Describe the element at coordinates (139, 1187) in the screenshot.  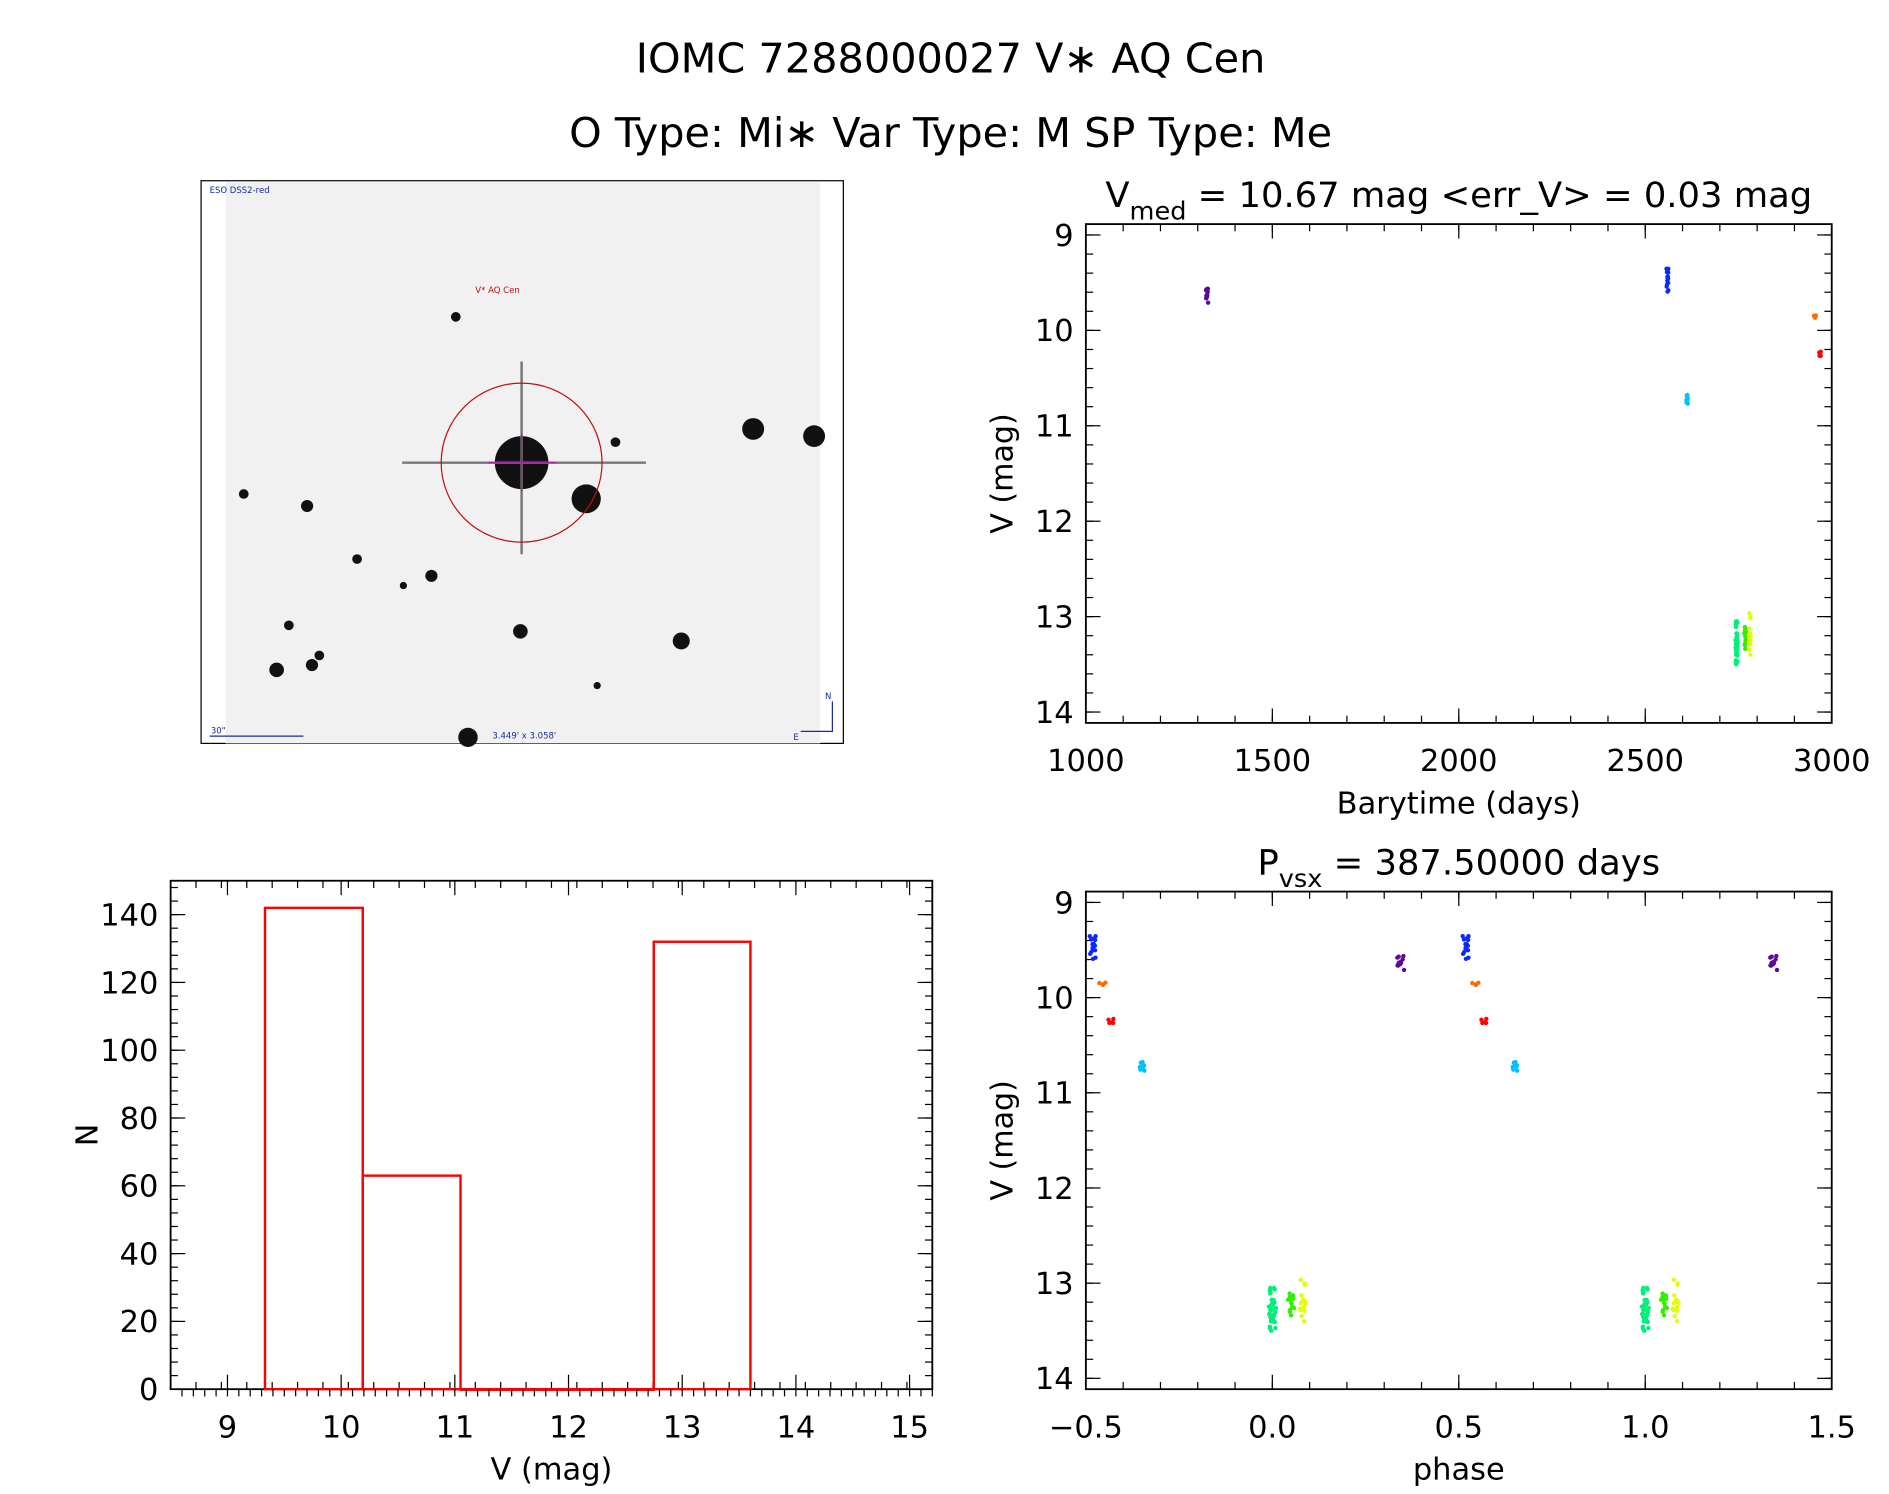
I see `y-tick-label: 60` at that location.